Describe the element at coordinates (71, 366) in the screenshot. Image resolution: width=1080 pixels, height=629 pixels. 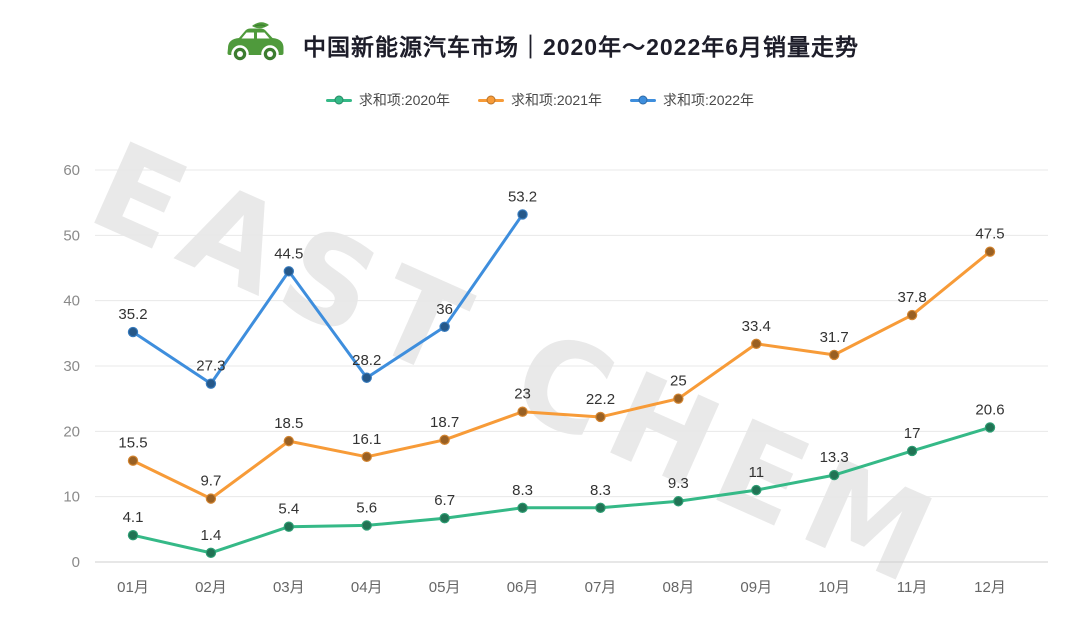
I see `y-axis-tick-label: 30` at that location.